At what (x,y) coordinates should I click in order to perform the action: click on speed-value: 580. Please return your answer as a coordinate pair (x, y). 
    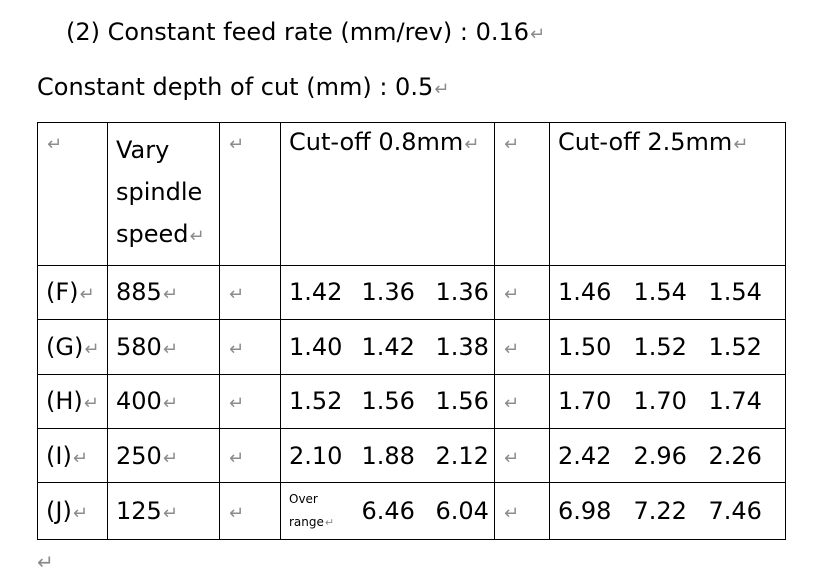
    Looking at the image, I should click on (139, 346).